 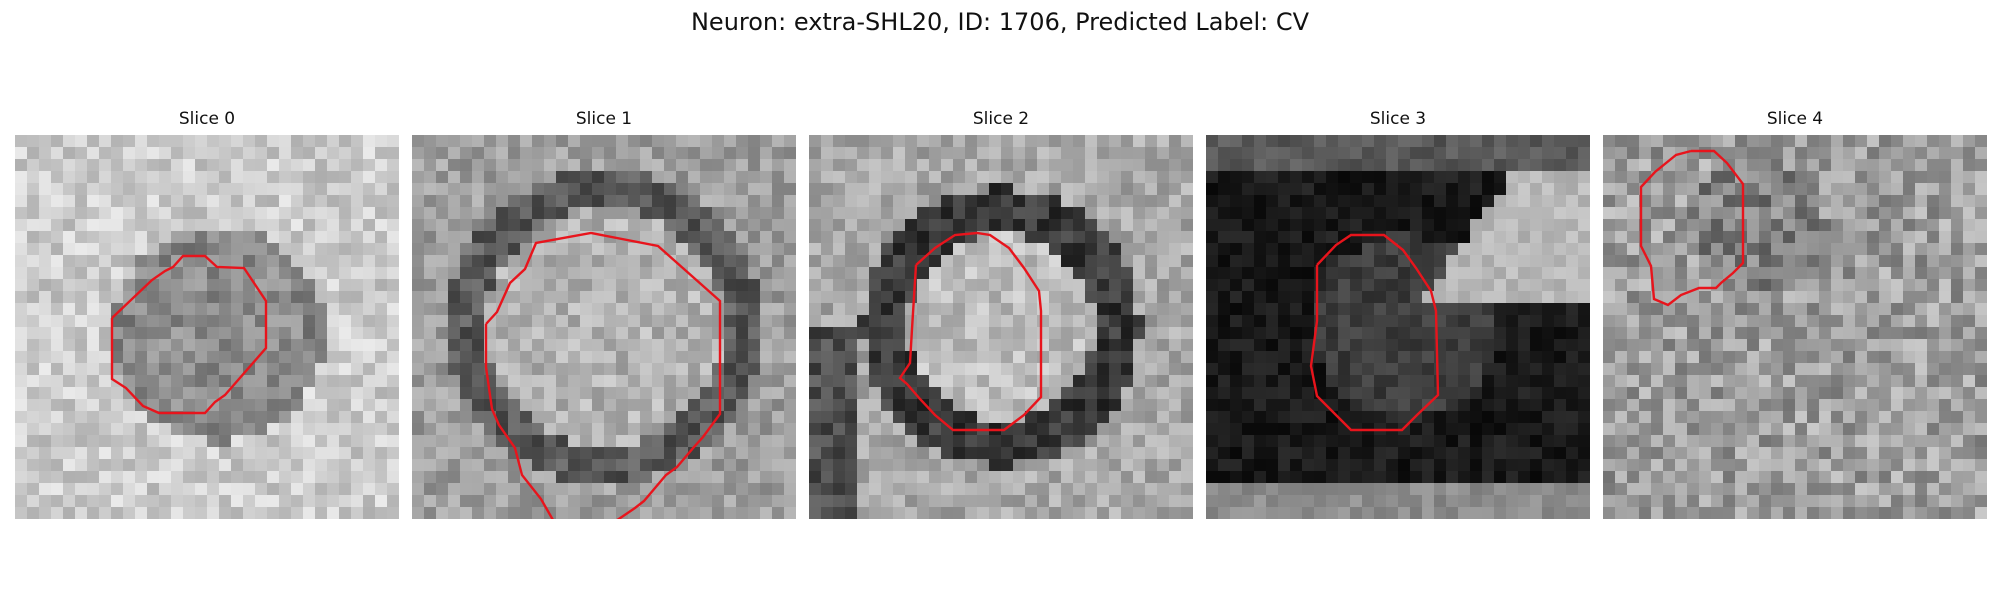 What do you see at coordinates (207, 119) in the screenshot?
I see `panel-title: Slice 0` at bounding box center [207, 119].